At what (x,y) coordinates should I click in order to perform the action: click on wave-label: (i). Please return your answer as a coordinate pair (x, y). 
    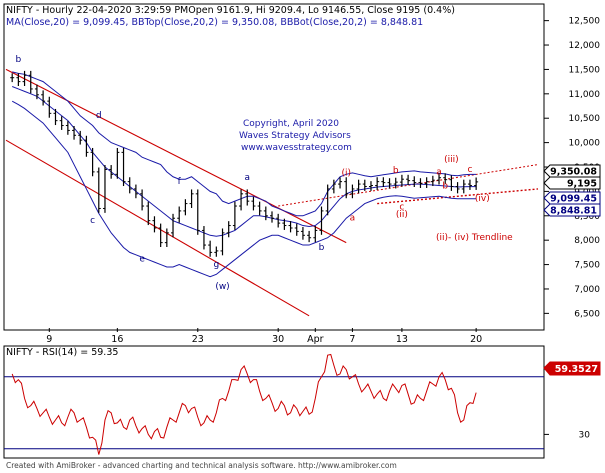
    Looking at the image, I should click on (346, 173).